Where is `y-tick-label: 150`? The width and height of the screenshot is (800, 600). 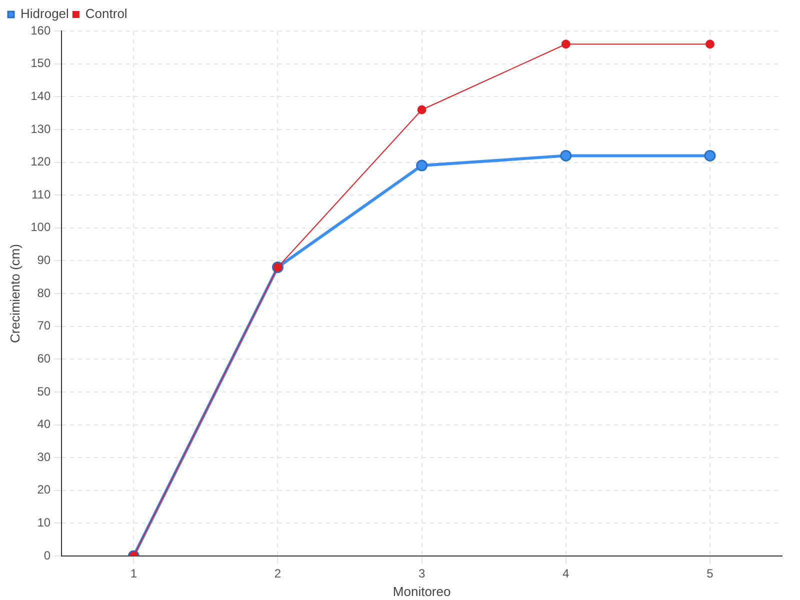
y-tick-label: 150 is located at coordinates (40, 63).